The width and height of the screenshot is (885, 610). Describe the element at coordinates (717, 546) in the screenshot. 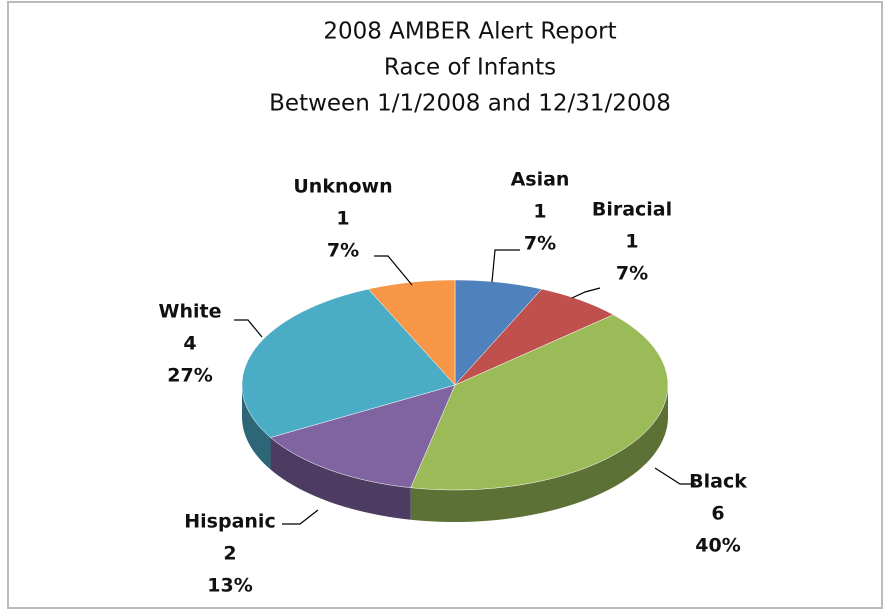

I see `slice-percent: 40%` at that location.